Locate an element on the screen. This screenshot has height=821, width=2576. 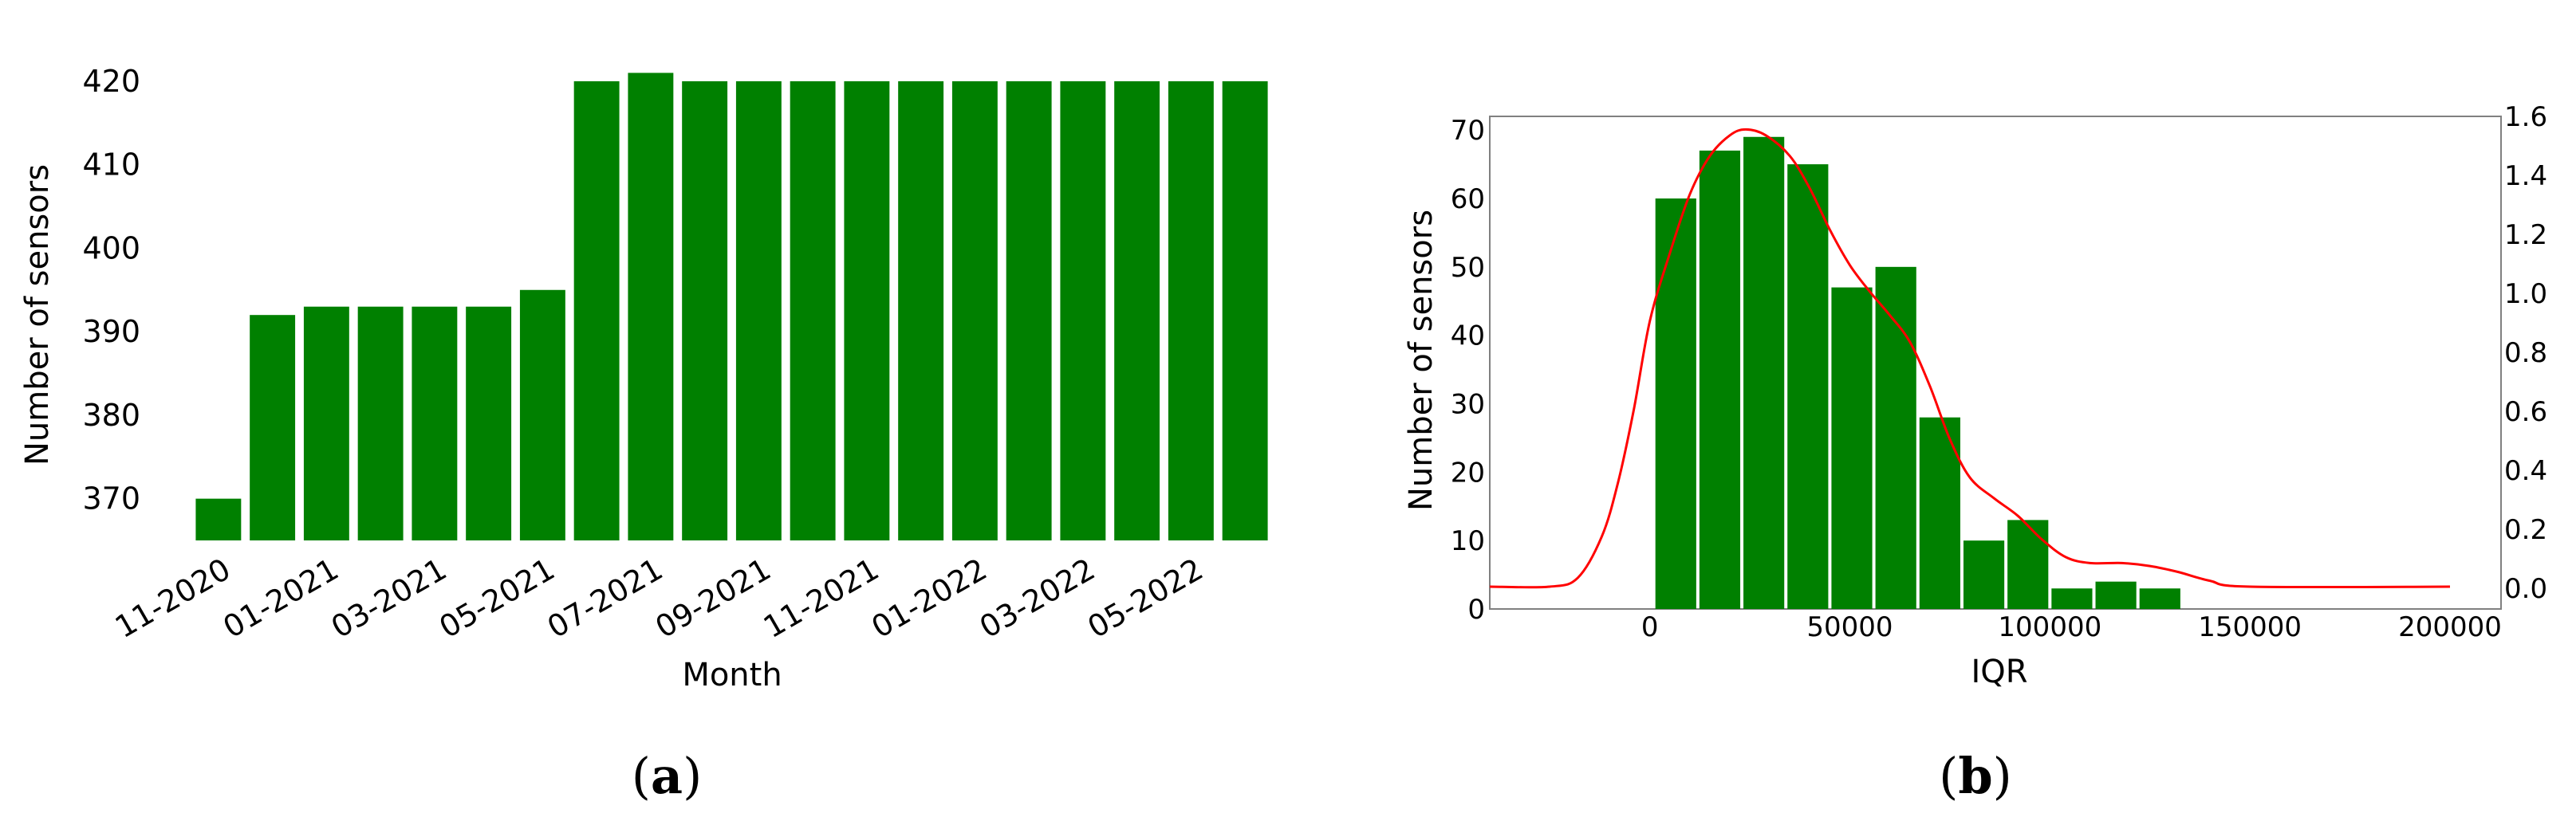
panel-a-bar-02-2021 is located at coordinates (380, 423).